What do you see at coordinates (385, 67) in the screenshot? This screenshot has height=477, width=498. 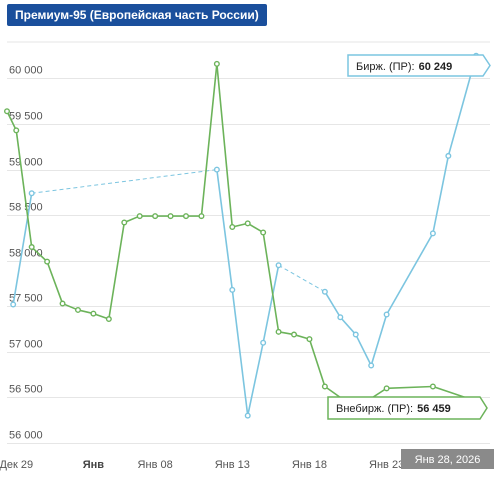 I see `tooltip-exchange-label: Бирж. (ПР):` at bounding box center [385, 67].